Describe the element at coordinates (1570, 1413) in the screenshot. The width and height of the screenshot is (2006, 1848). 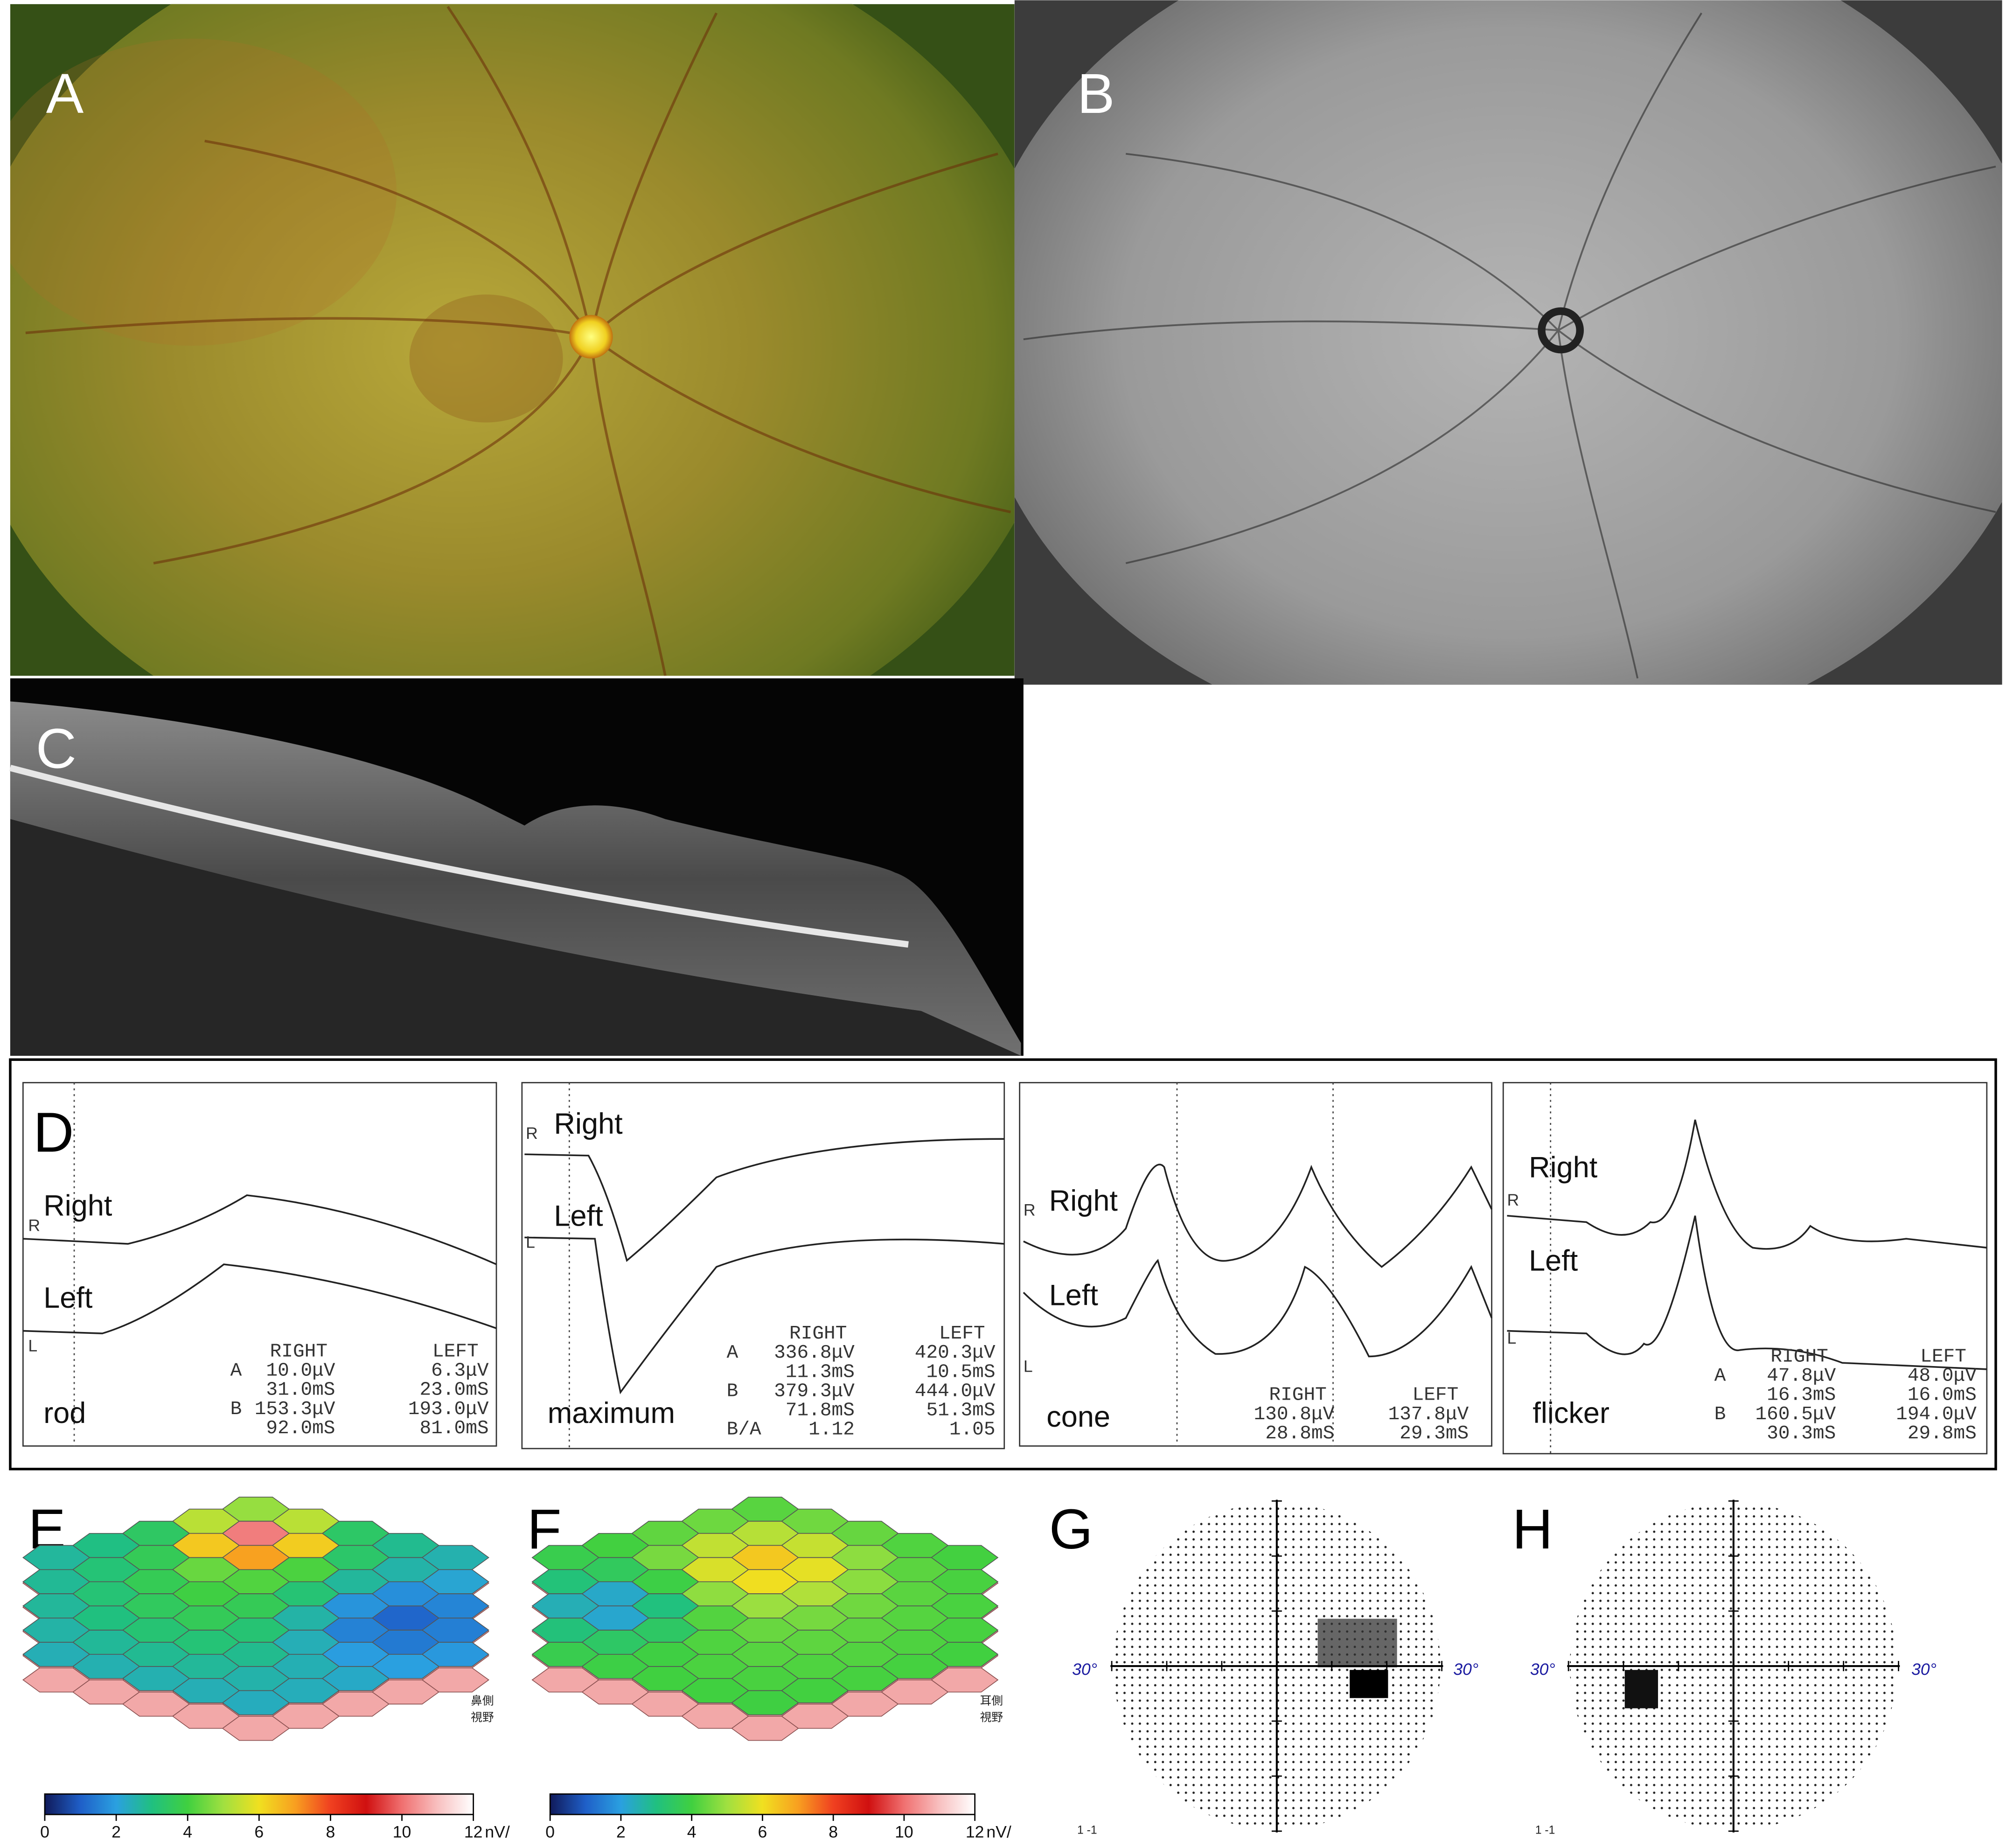
I see `trace-label: flicker` at that location.